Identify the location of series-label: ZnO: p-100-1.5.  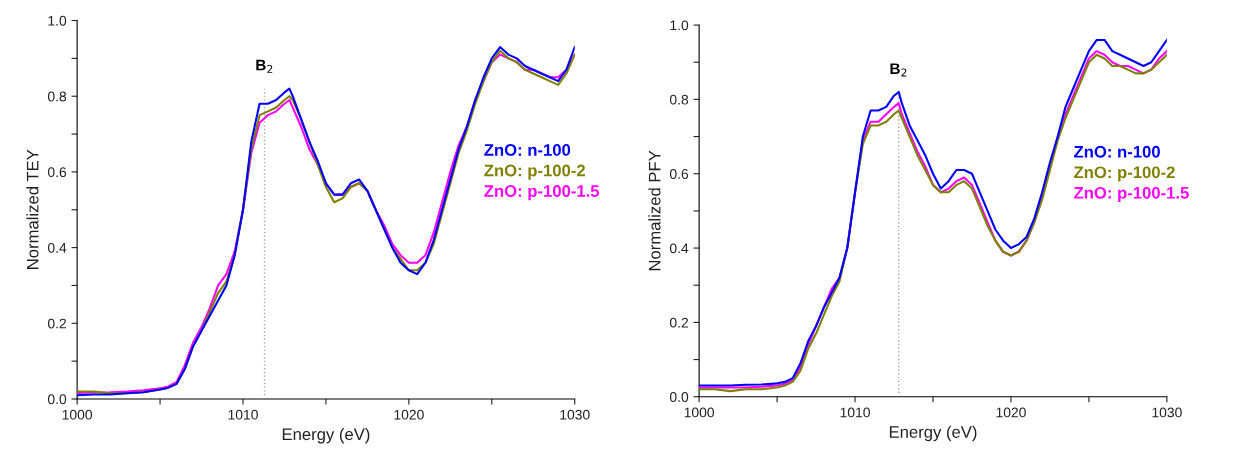
(1131, 194).